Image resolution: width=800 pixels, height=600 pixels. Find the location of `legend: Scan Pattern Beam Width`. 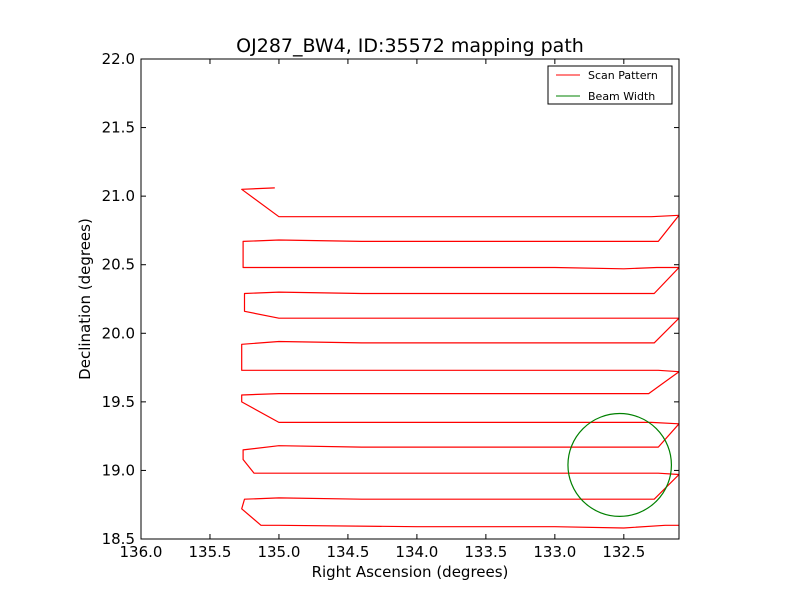

legend: Scan Pattern Beam Width is located at coordinates (610, 85).